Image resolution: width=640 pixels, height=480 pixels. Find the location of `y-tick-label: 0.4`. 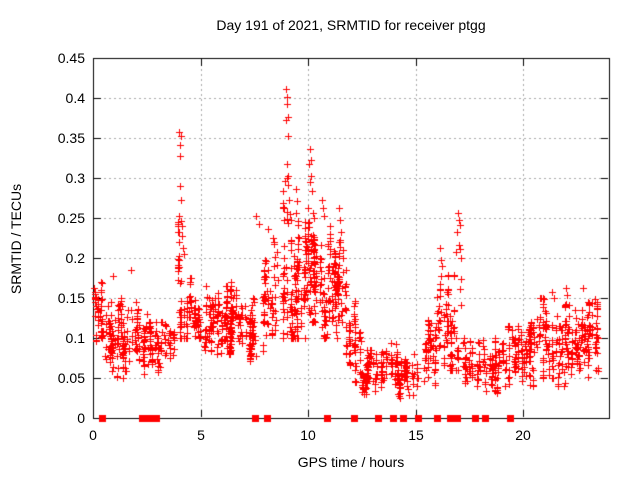

y-tick-label: 0.4 is located at coordinates (75, 98).